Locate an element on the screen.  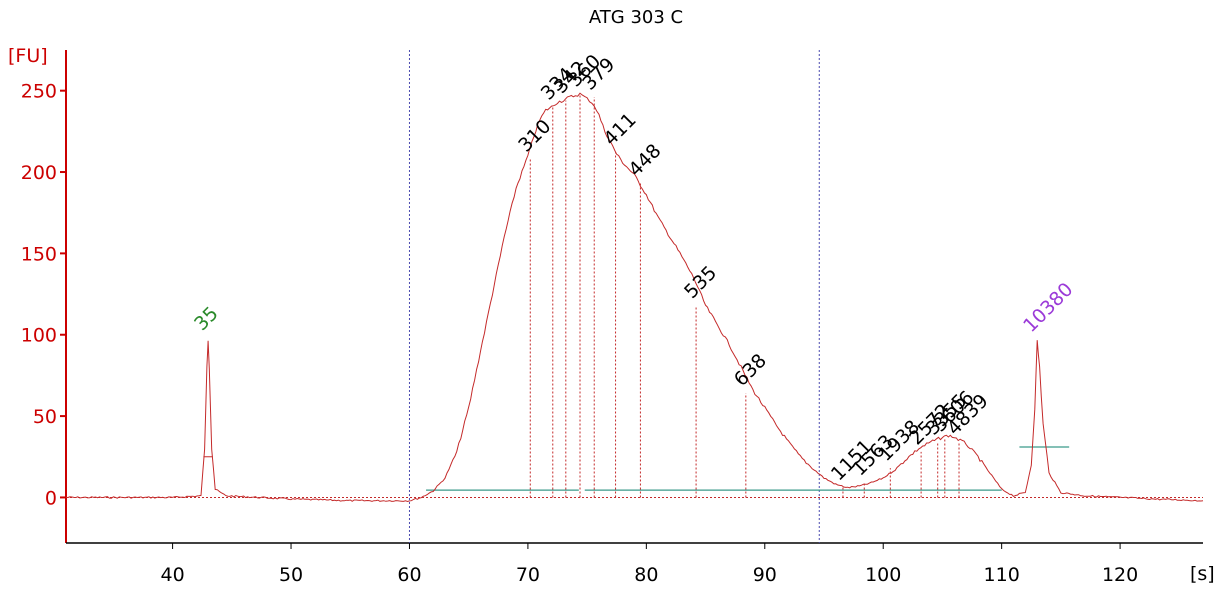
x-tick-label: 60 is located at coordinates (409, 575).